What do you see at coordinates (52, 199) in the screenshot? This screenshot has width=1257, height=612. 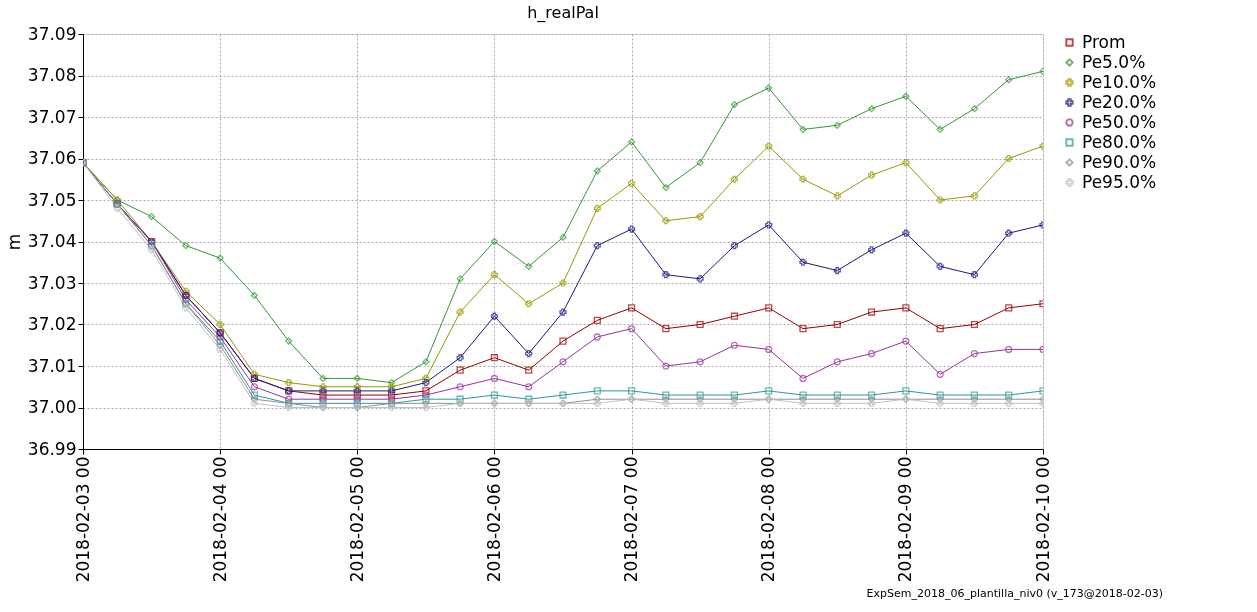 I see `y-tick-label: 37.05` at bounding box center [52, 199].